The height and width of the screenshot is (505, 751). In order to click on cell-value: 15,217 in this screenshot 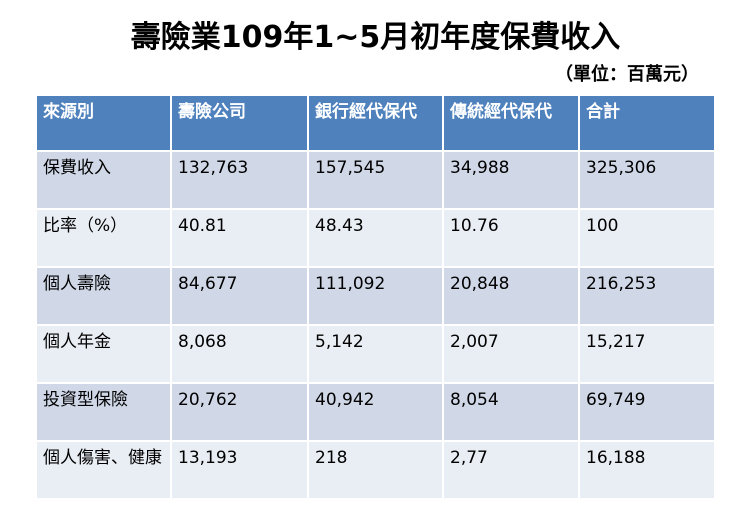, I will do `click(646, 354)`.